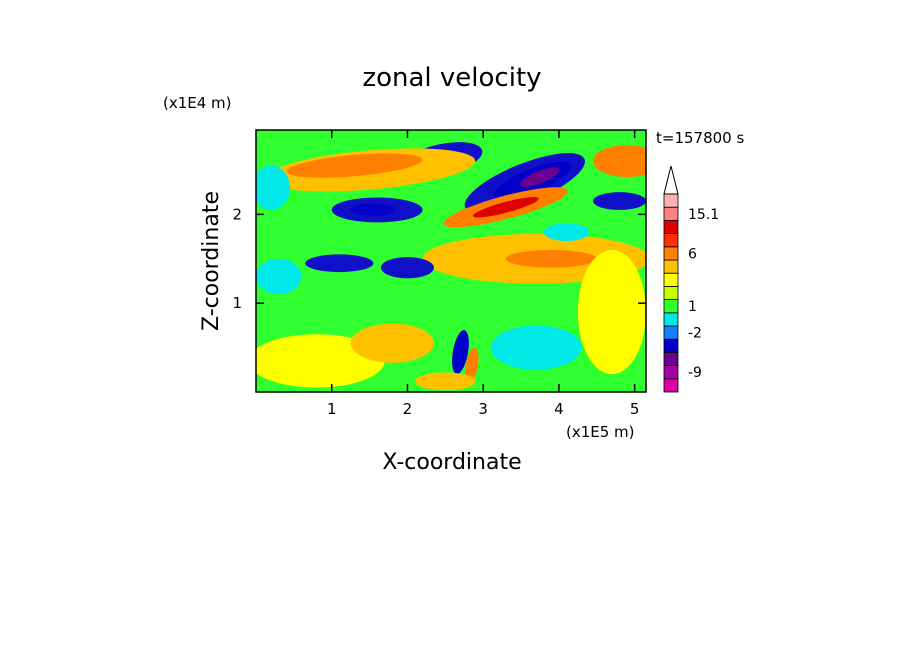  What do you see at coordinates (237, 303) in the screenshot?
I see `y-tick-label: 1` at bounding box center [237, 303].